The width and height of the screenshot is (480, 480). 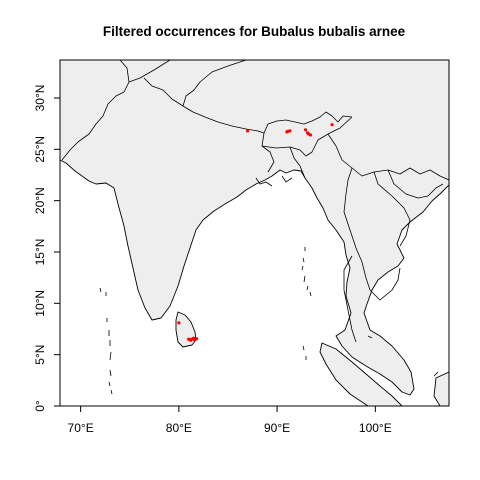 I want to click on y-tick-label: 0°, so click(x=40, y=406).